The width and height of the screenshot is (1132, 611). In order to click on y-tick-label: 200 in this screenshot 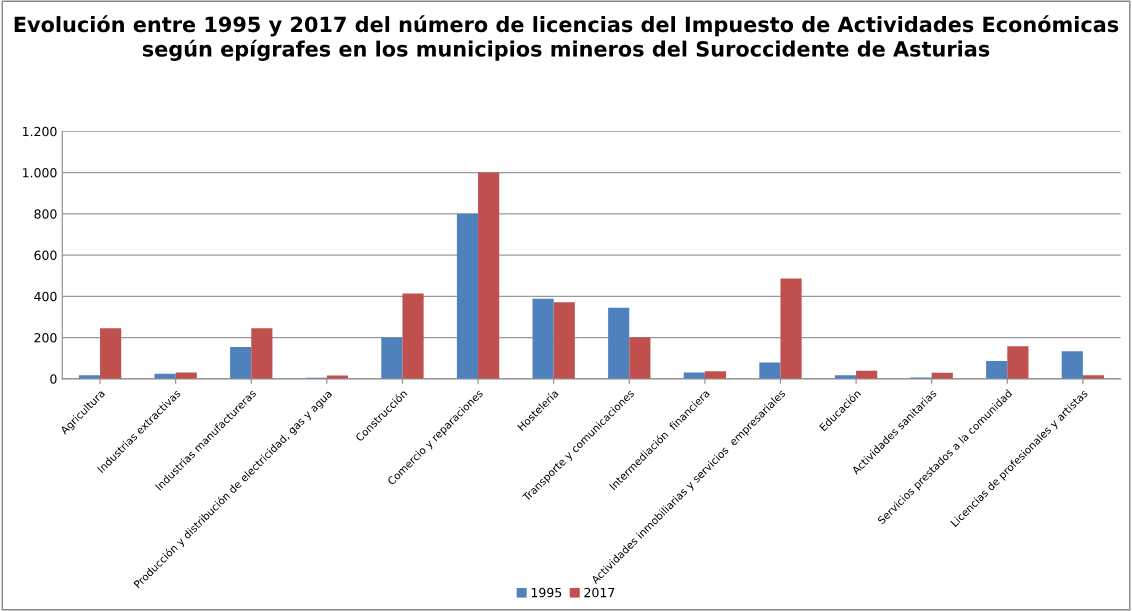, I will do `click(45, 338)`.